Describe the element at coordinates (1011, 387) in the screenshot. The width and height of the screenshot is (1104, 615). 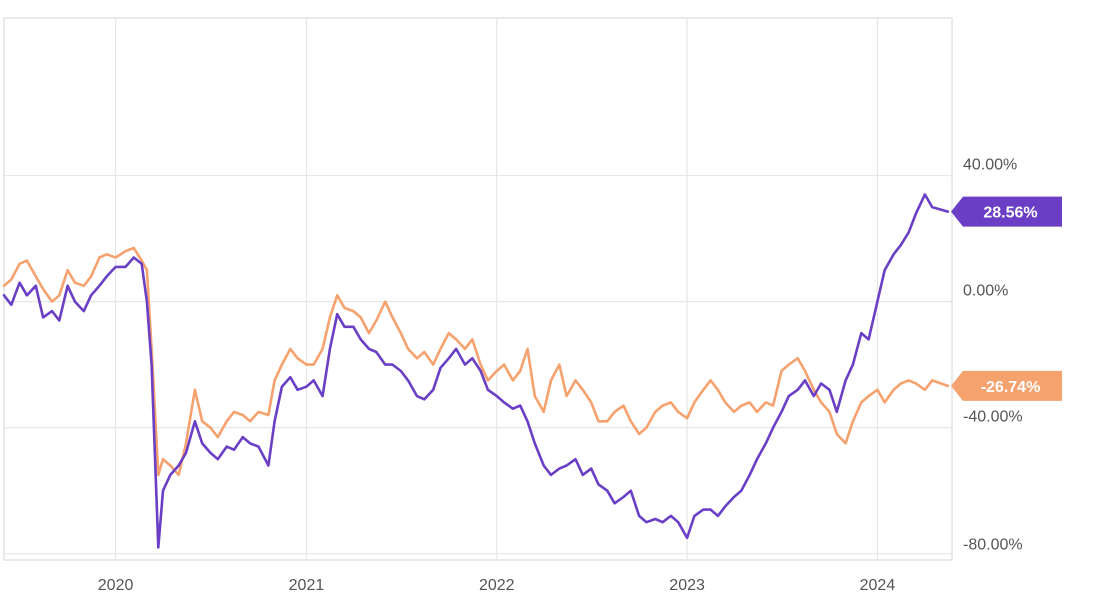
I see `end-value-label: -26.74%` at that location.